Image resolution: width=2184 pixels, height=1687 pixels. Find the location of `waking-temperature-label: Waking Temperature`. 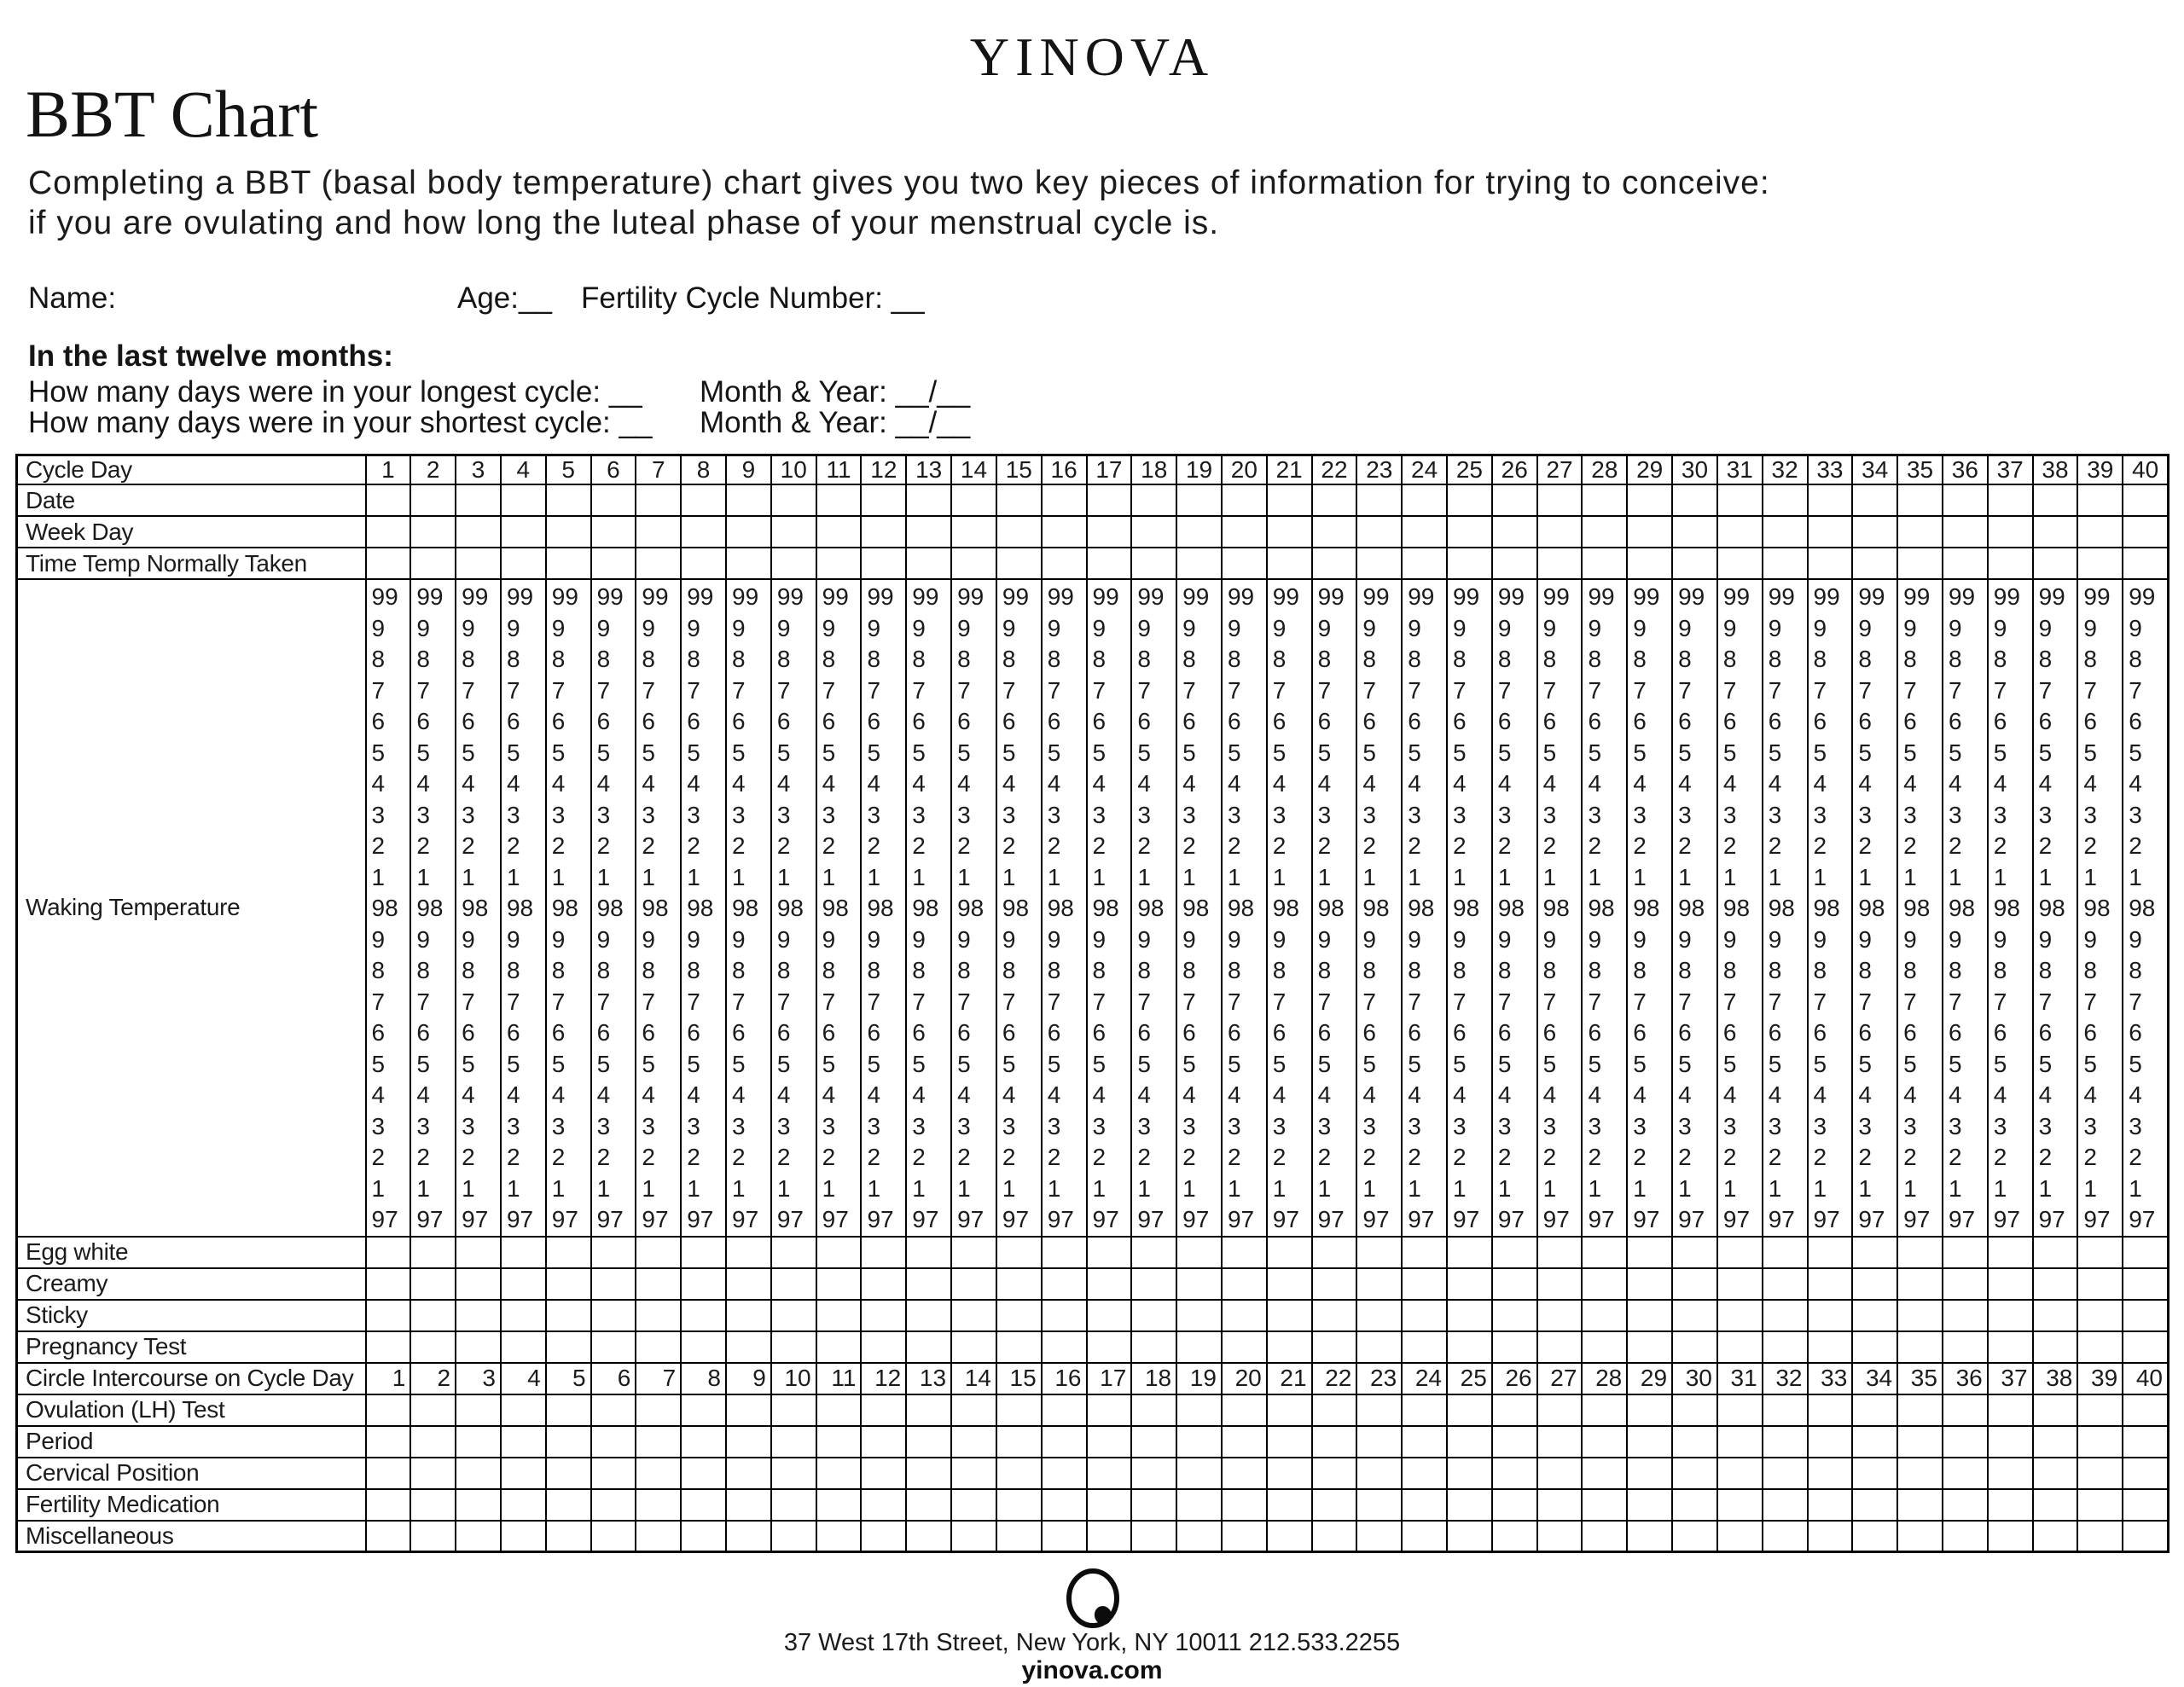

waking-temperature-label: Waking Temperature is located at coordinates (191, 908).